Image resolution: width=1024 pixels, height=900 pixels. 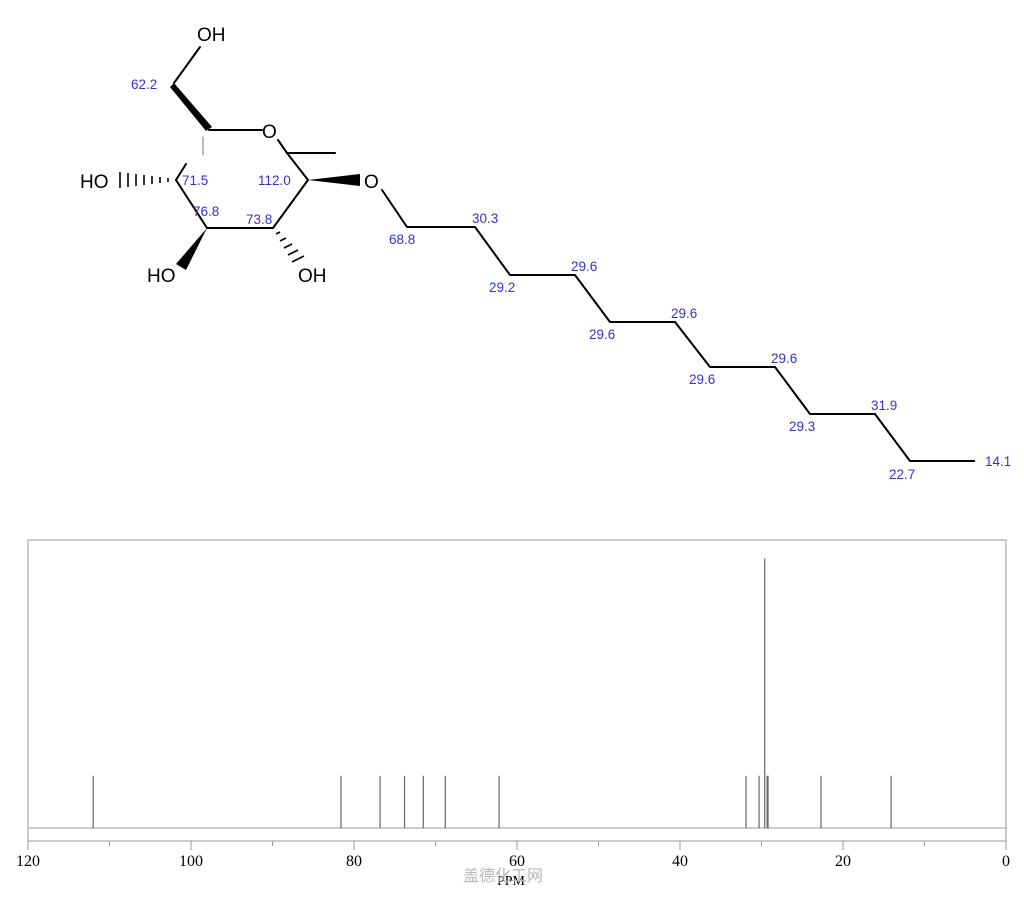 What do you see at coordinates (161, 276) in the screenshot?
I see `atom-oh-bottom-left: HO` at bounding box center [161, 276].